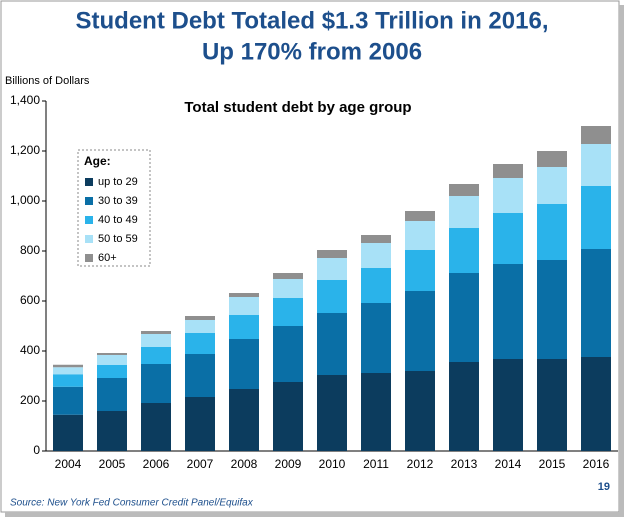 This screenshot has height=524, width=626. I want to click on page-number: 19, so click(604, 487).